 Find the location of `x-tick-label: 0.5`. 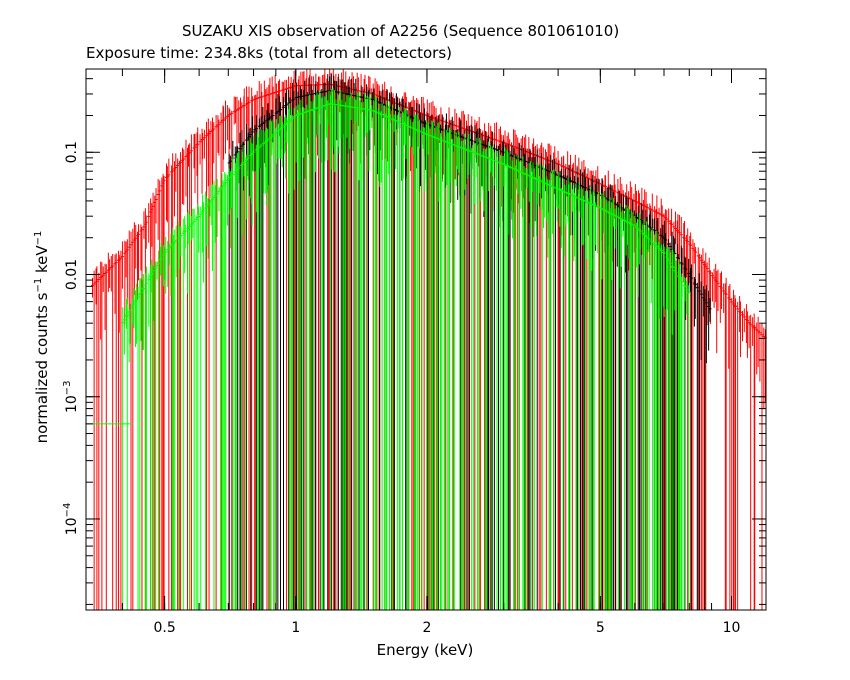

x-tick-label: 0.5 is located at coordinates (164, 628).